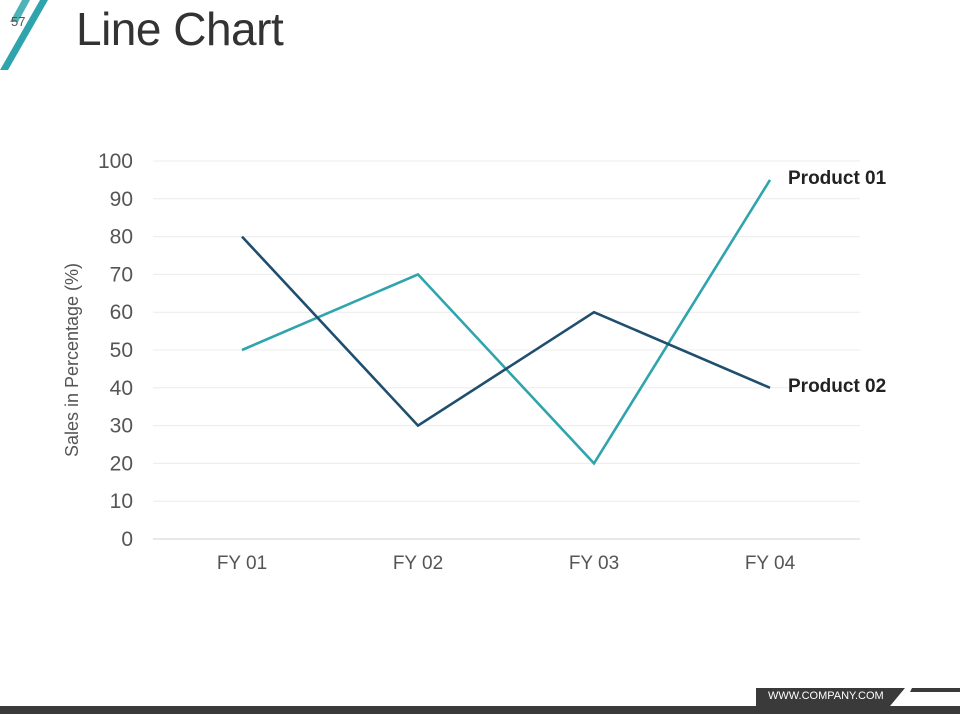 The width and height of the screenshot is (960, 720). I want to click on y-tick-label: 10, so click(121, 501).